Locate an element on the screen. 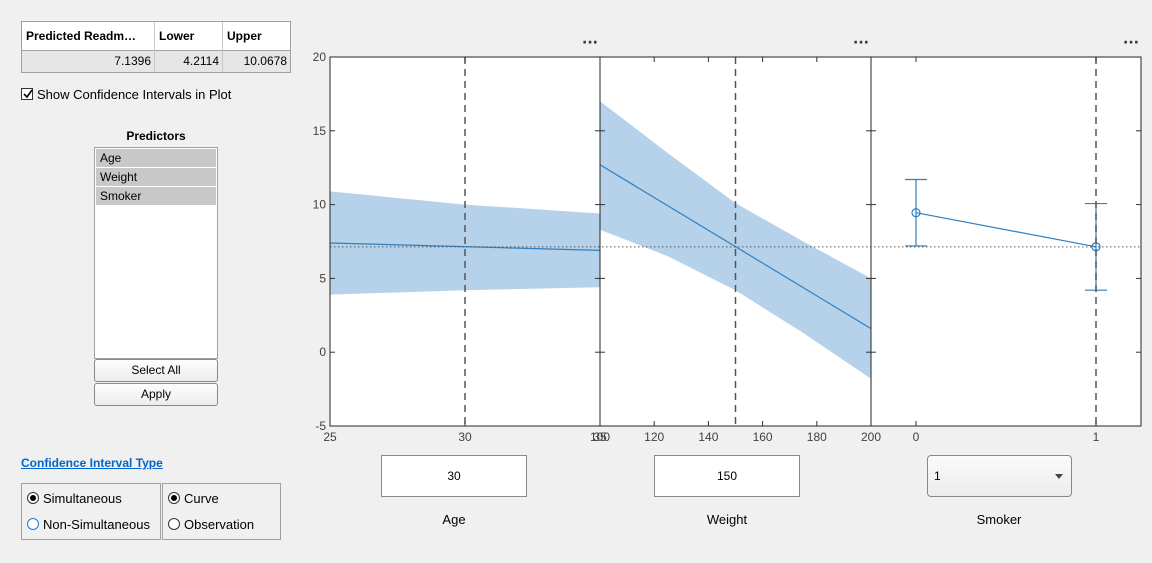 The height and width of the screenshot is (563, 1152). ci-simultaneous-group: Simultaneous Non-Simultaneous is located at coordinates (91, 511).